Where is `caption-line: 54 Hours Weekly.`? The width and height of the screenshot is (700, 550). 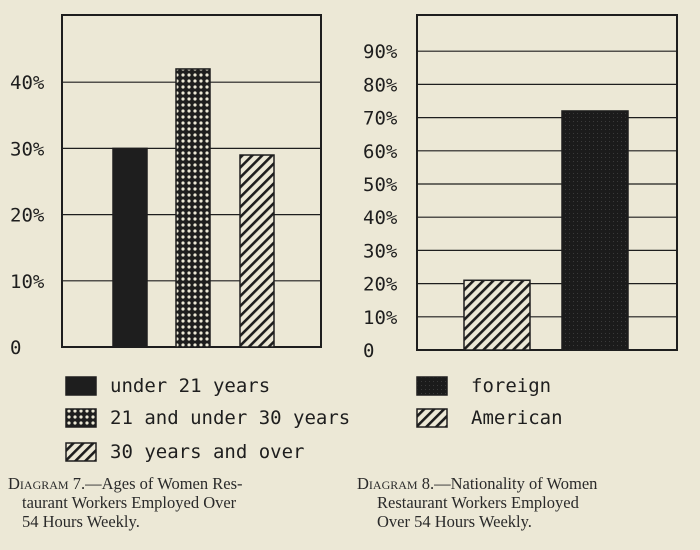
caption-line: 54 Hours Weekly. is located at coordinates (81, 521).